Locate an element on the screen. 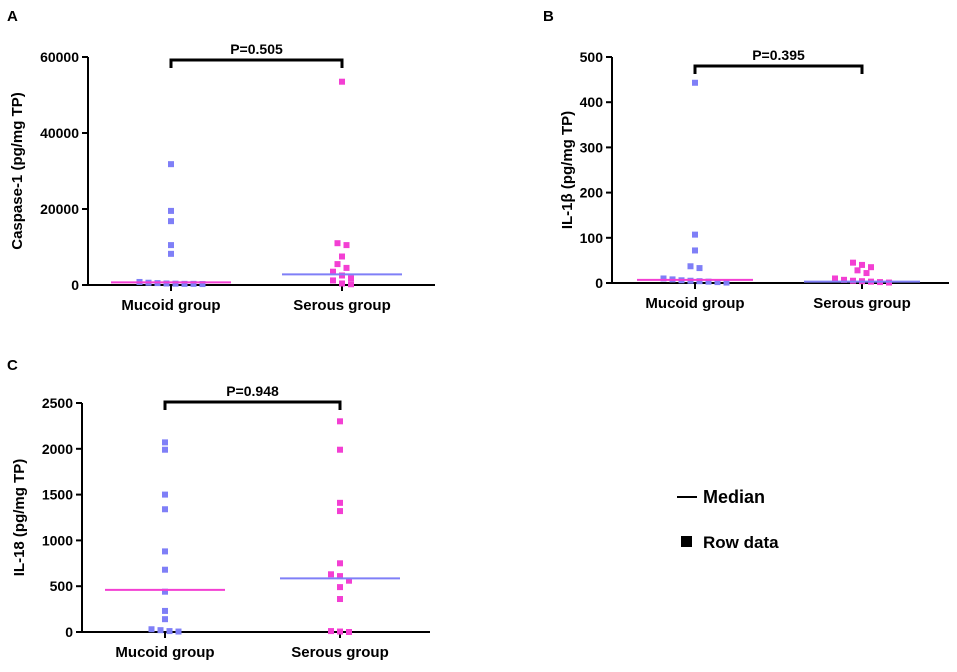 Image resolution: width=957 pixels, height=672 pixels. legend-rowdata-square-icon is located at coordinates (686, 541).